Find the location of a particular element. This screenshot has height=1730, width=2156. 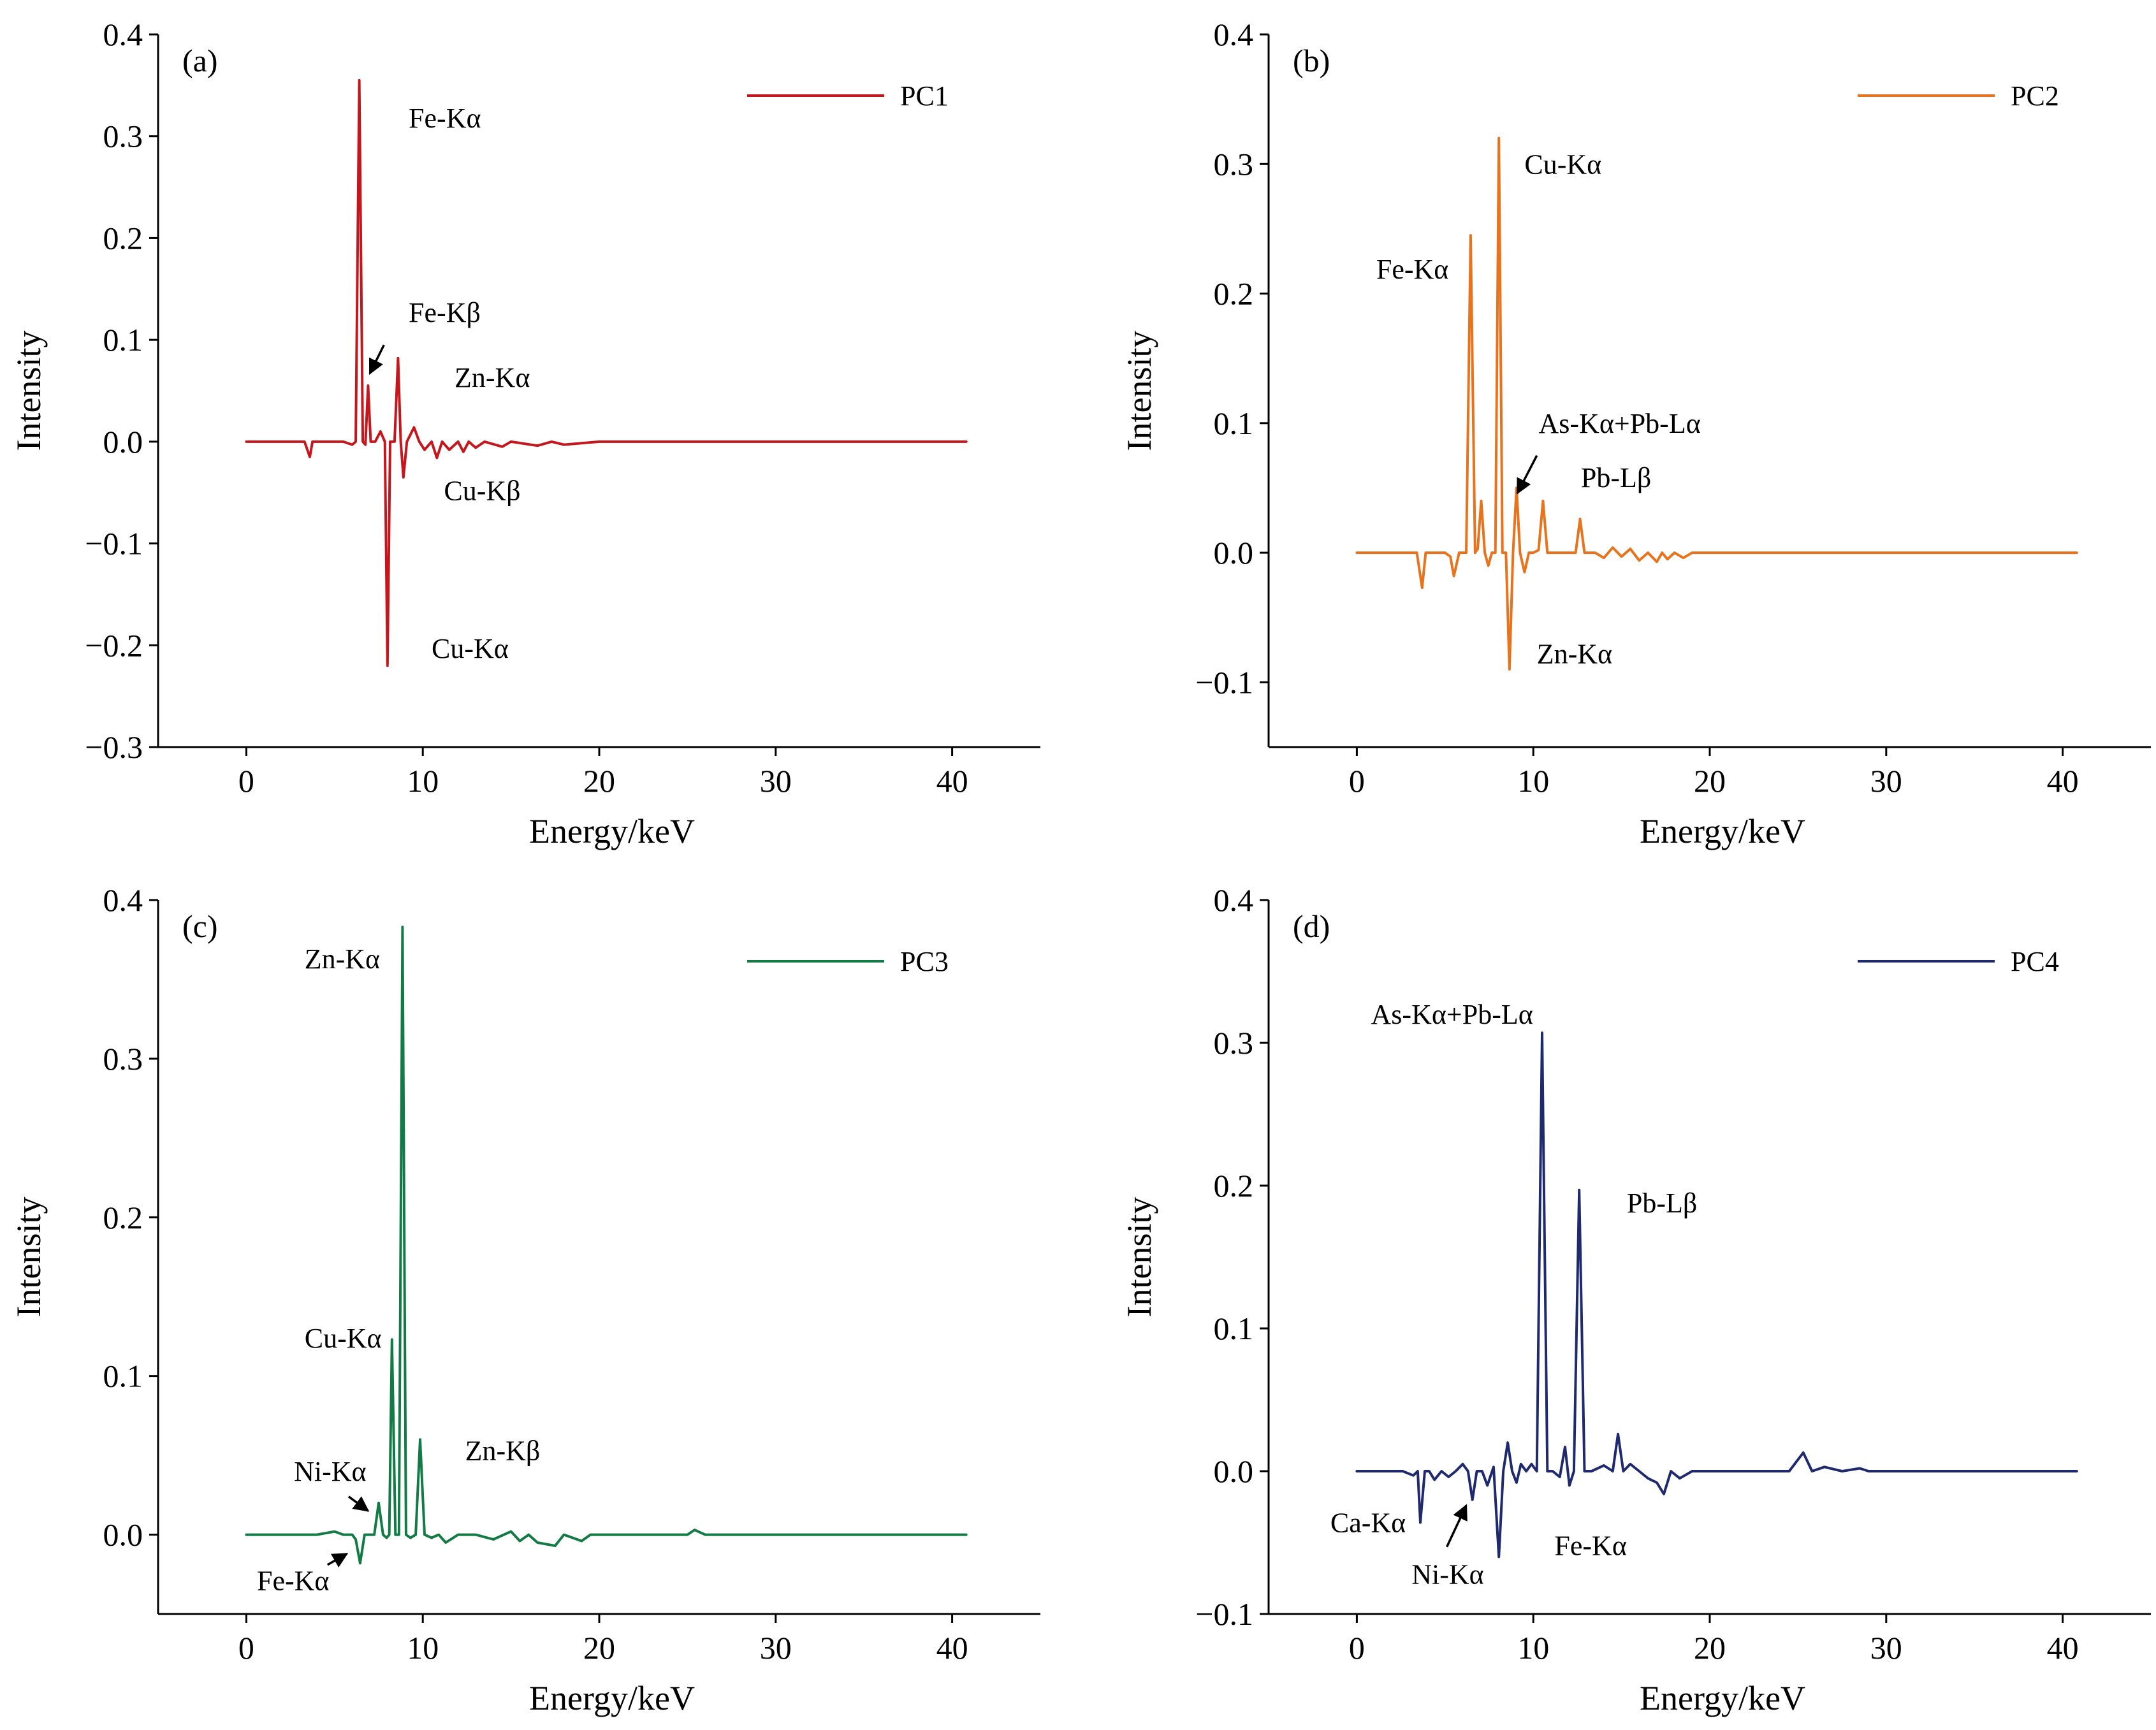

y-tick-label: −0.2 is located at coordinates (114, 645).